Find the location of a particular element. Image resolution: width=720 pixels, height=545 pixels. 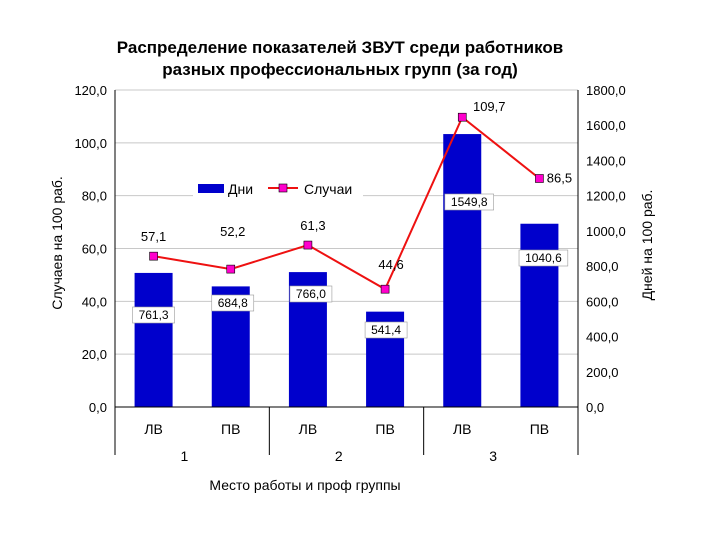

x-axis-title: Место работы и проф группы is located at coordinates (304, 485).